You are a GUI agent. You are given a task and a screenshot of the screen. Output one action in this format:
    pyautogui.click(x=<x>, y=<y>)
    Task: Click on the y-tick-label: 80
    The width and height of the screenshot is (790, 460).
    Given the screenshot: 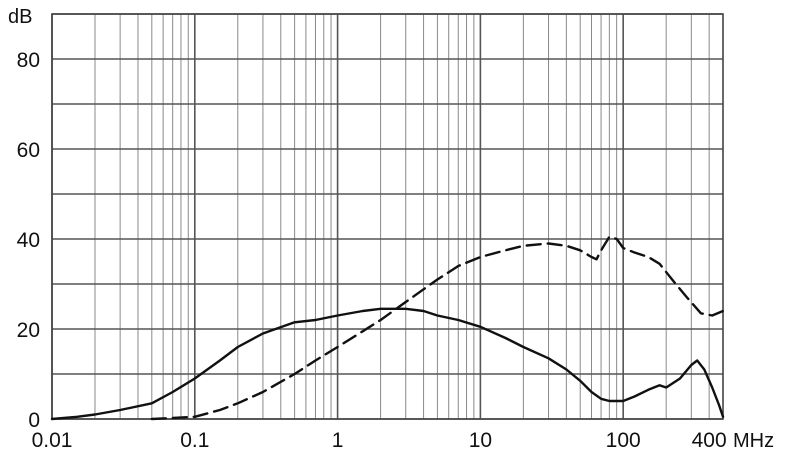 What is the action you would take?
    pyautogui.click(x=28, y=60)
    